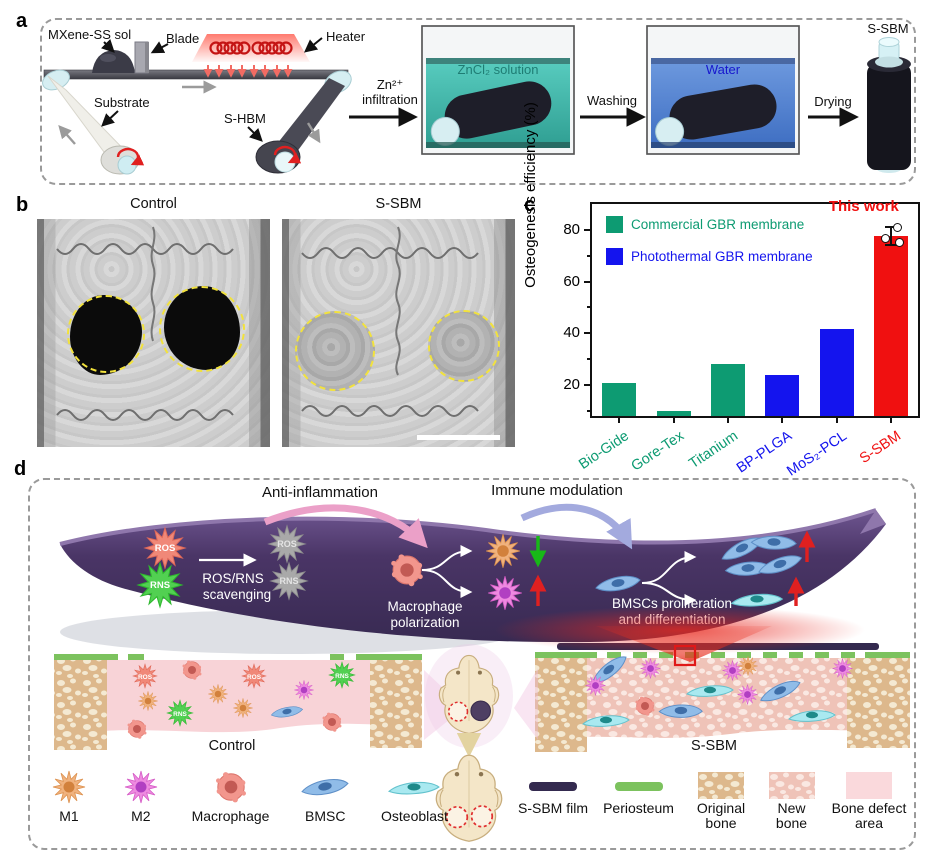 The width and height of the screenshot is (928, 858). I want to click on zoom-region-box, so click(685, 655).